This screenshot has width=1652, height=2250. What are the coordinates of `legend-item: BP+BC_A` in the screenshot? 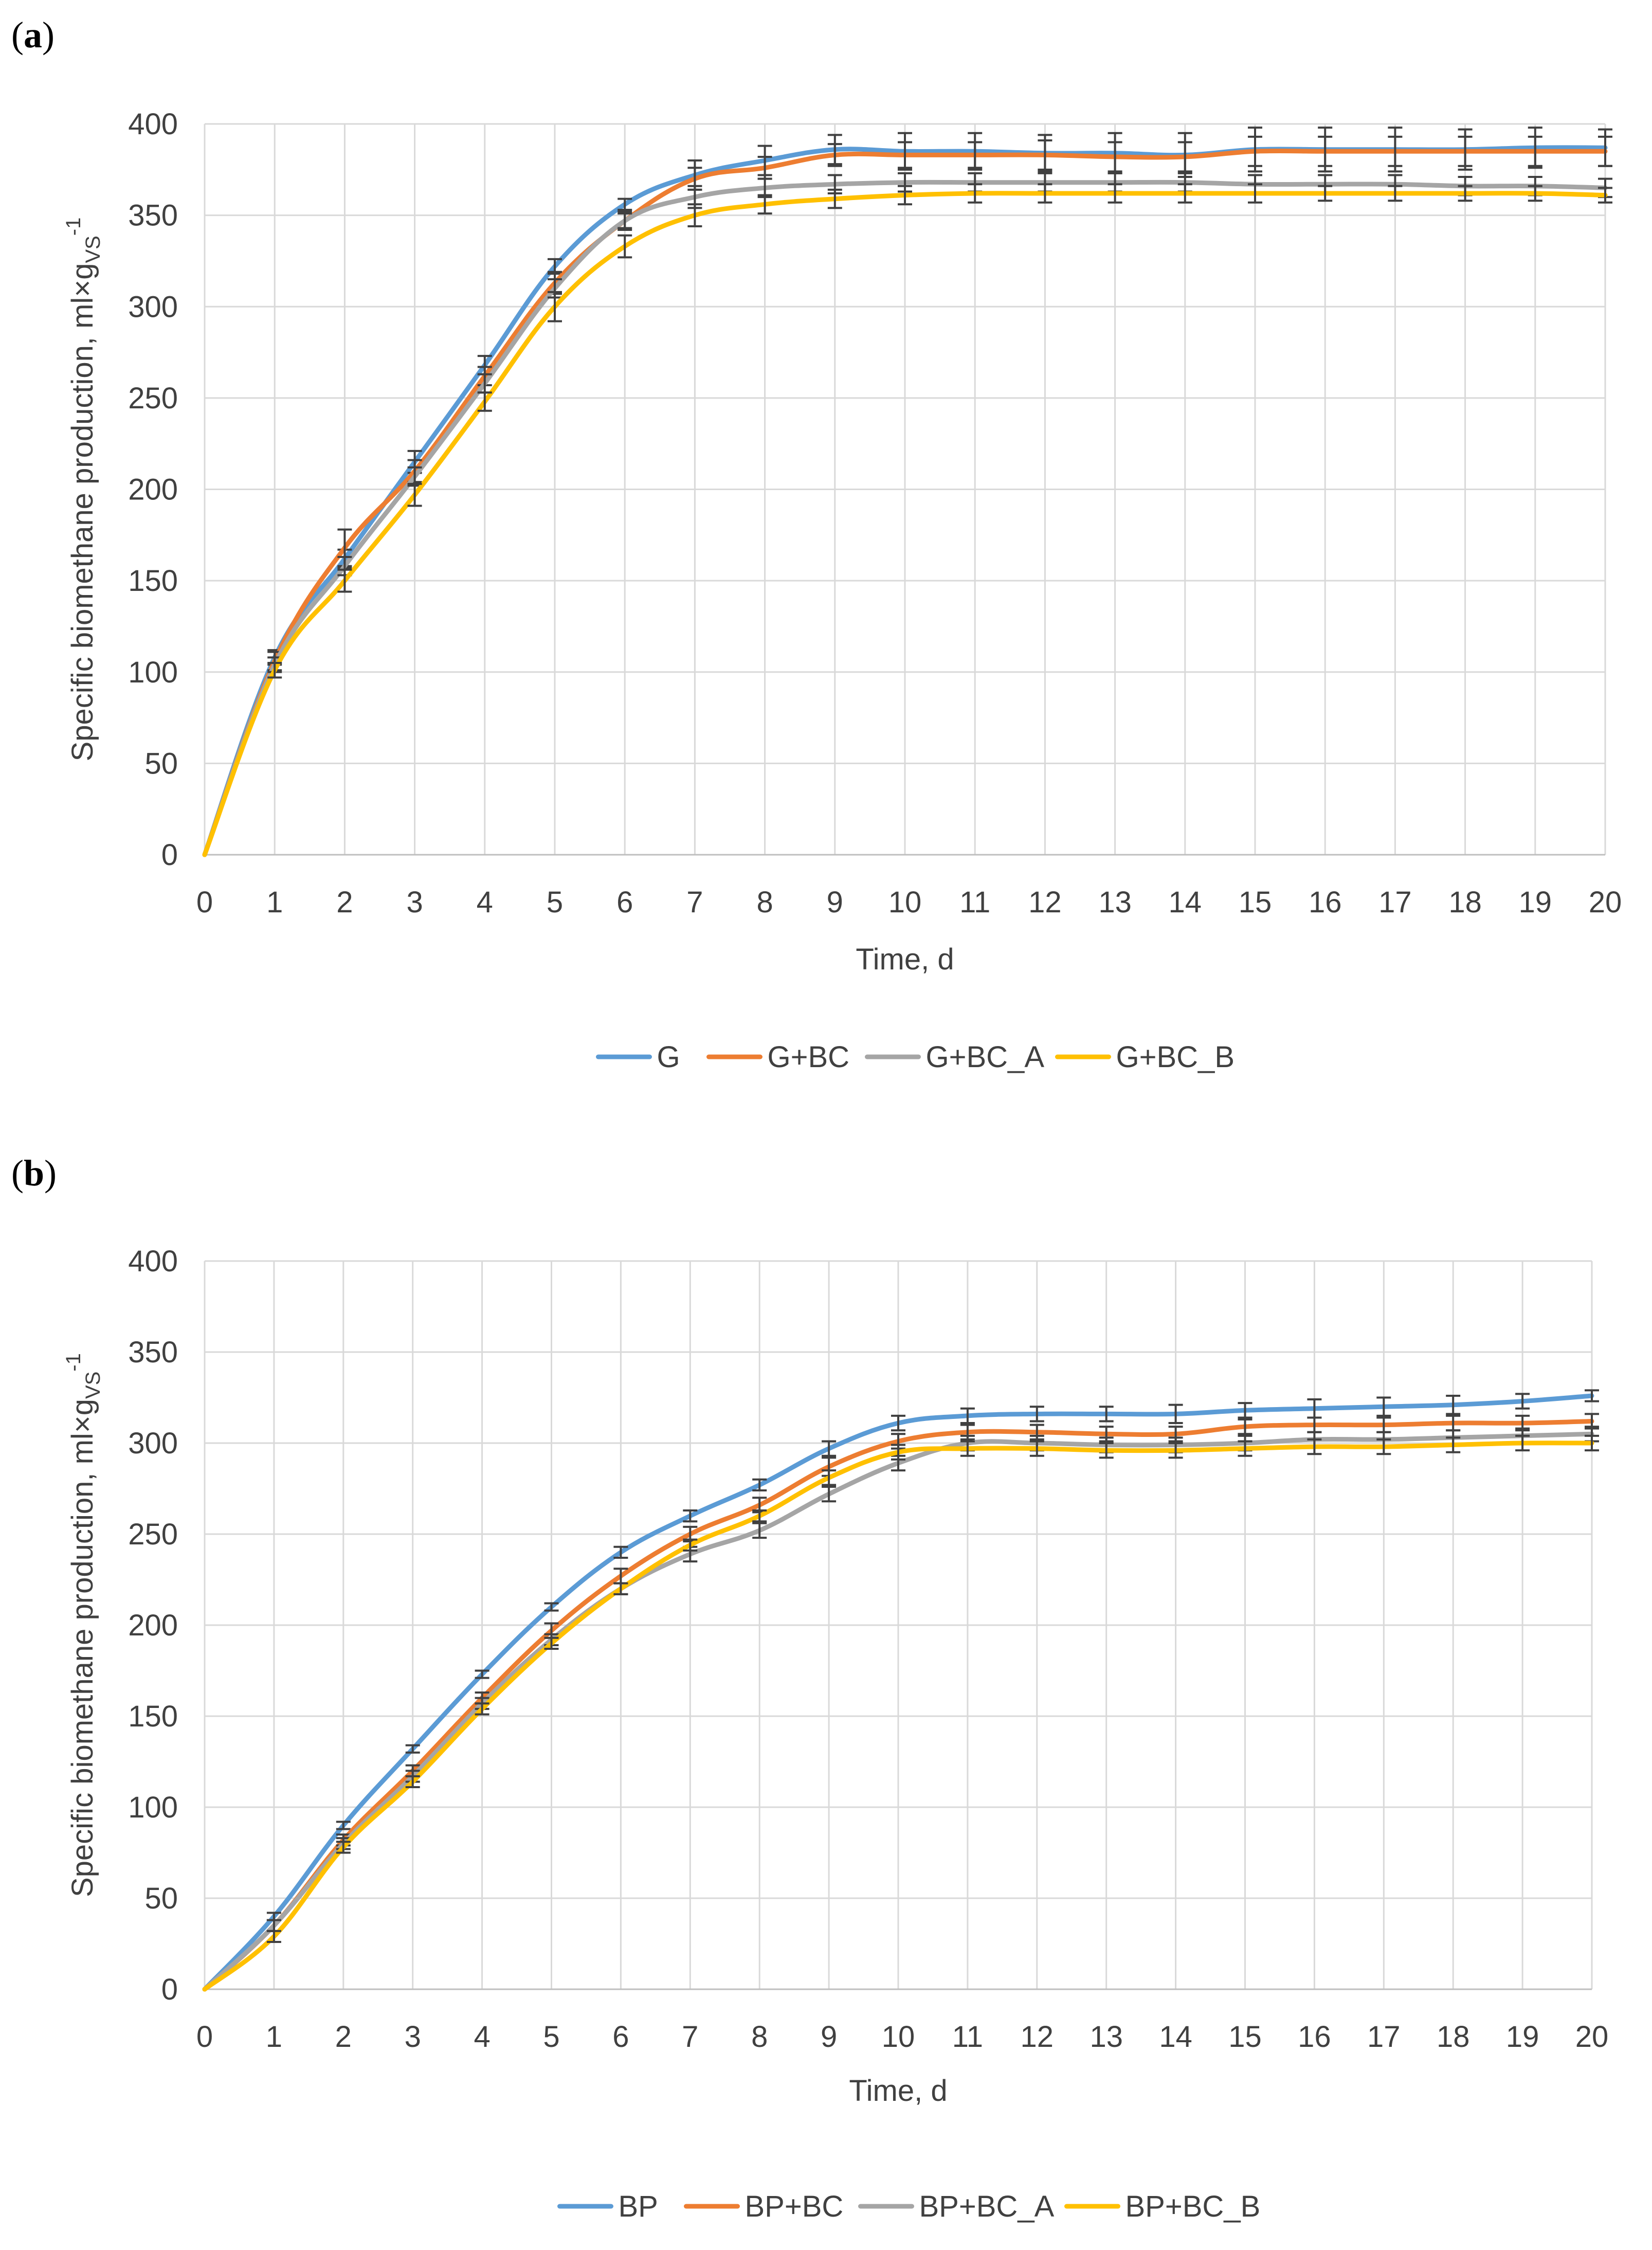 It's located at (956, 2206).